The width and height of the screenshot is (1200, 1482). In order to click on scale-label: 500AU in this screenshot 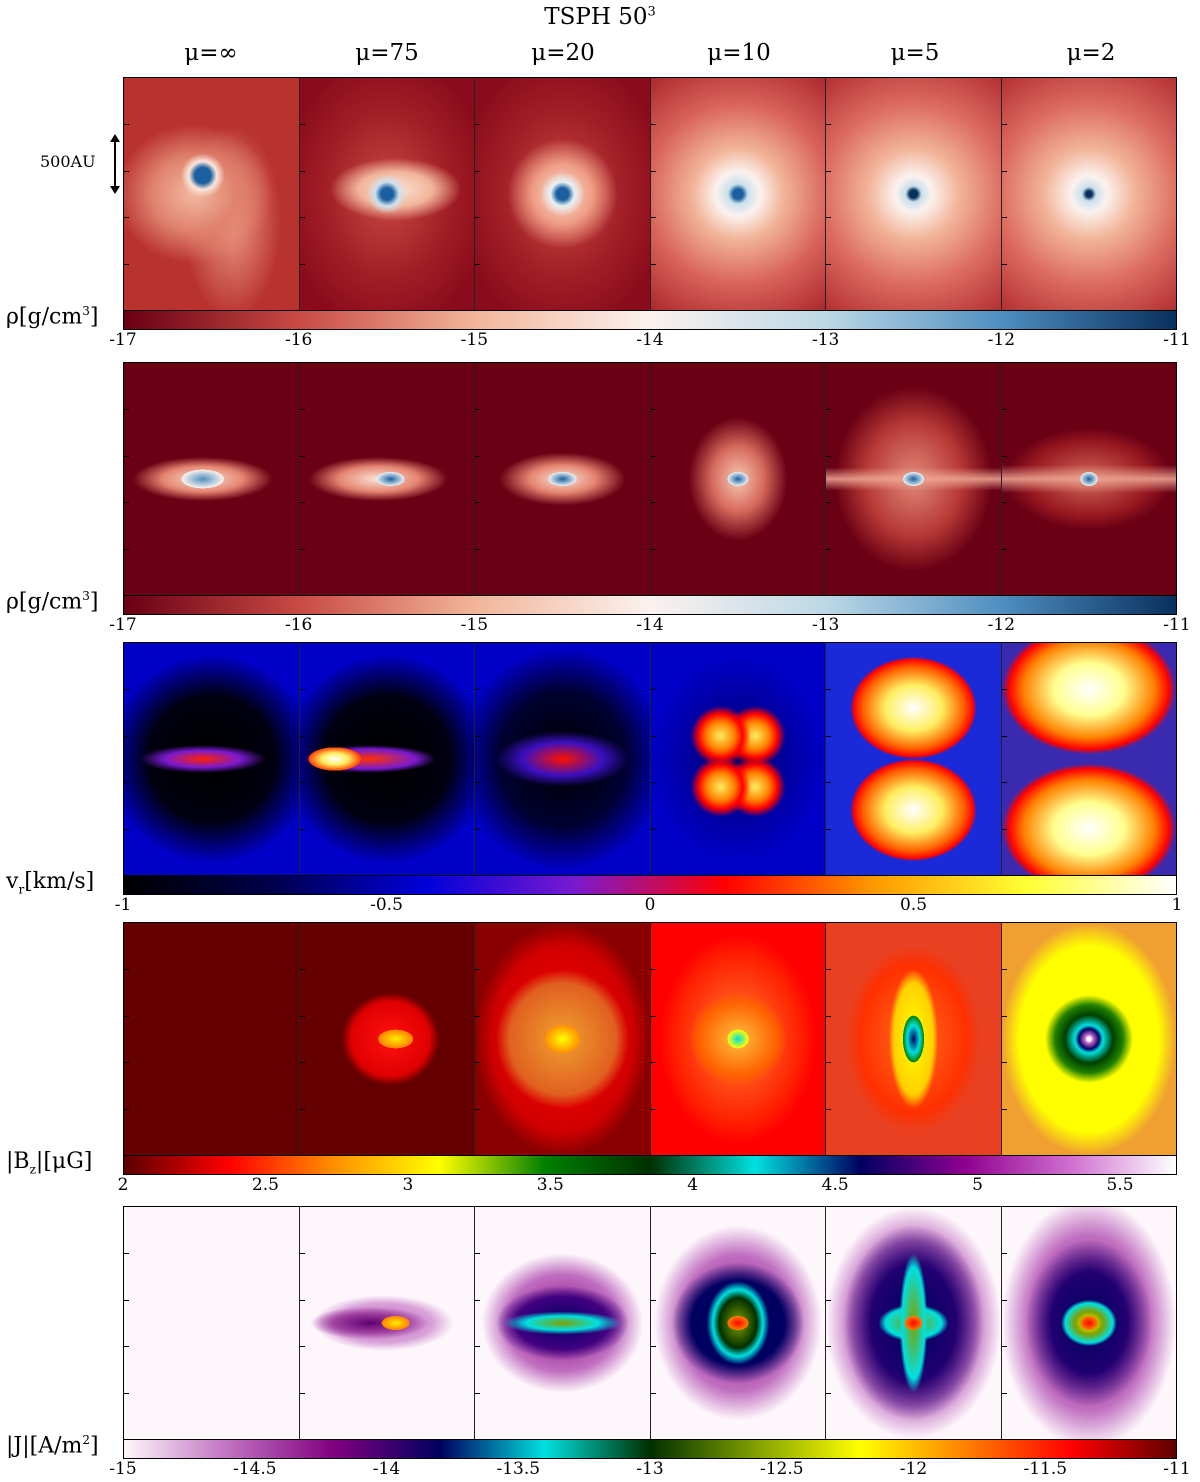, I will do `click(68, 161)`.